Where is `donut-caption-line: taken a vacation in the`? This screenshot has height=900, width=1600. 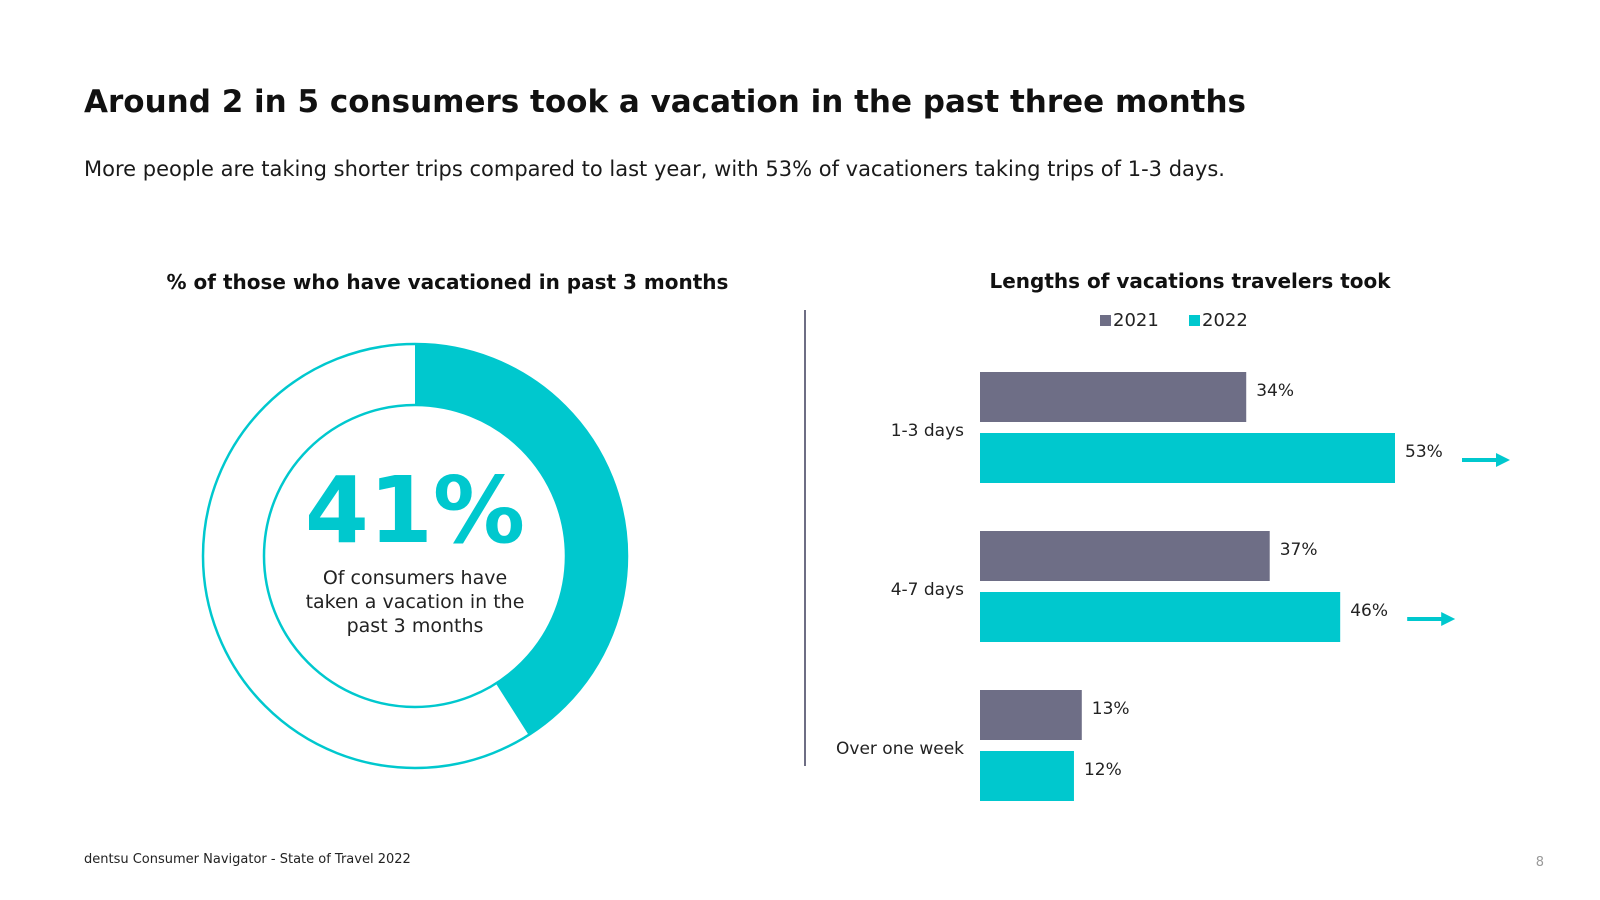
donut-caption-line: taken a vacation in the is located at coordinates (415, 602).